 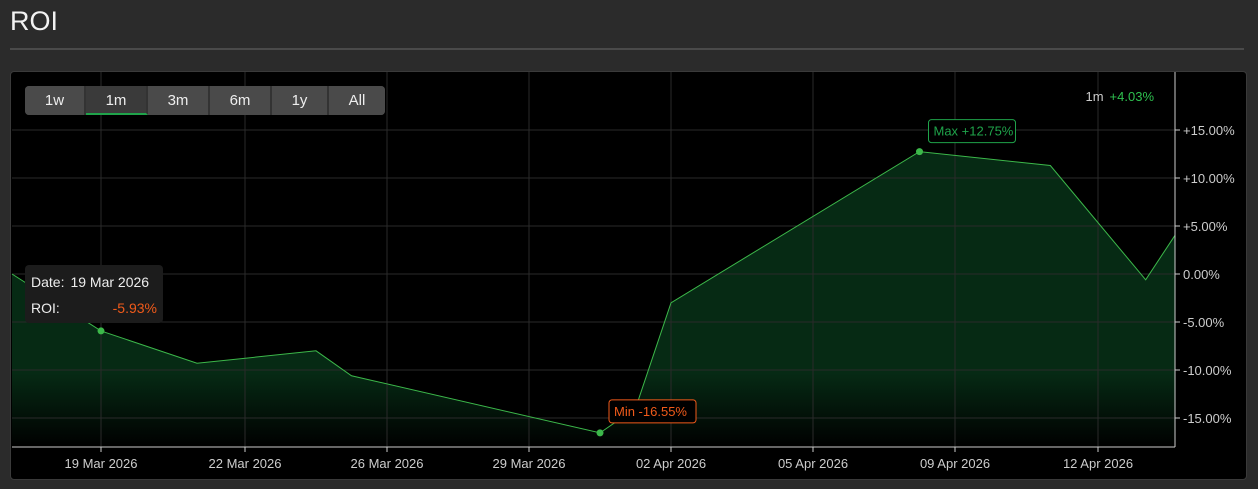 I want to click on hover-point, so click(x=101, y=331).